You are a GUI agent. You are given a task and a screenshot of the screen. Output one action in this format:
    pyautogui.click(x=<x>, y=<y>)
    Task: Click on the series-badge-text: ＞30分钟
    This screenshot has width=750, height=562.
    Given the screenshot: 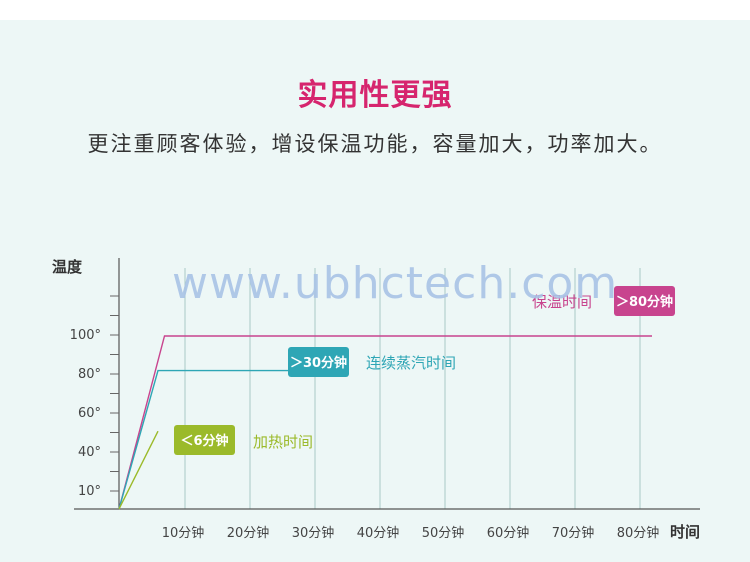 What is the action you would take?
    pyautogui.click(x=318, y=363)
    